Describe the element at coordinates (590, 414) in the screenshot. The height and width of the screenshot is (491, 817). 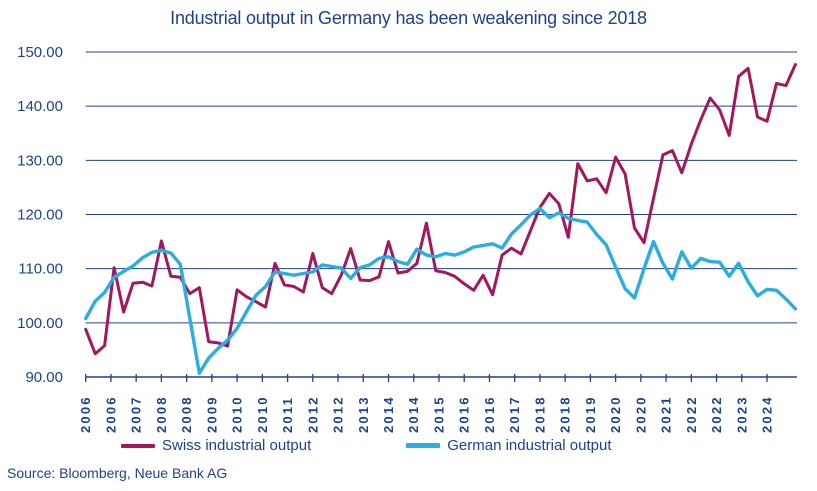
I see `x-axis-label: 2019` at that location.